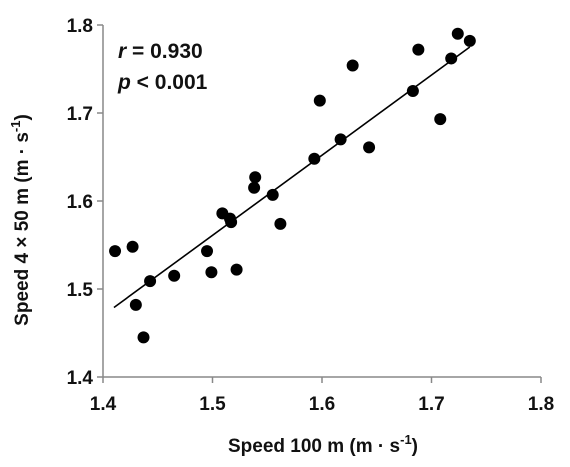  I want to click on x-axis-title: Speed 100 m (m · s-1), so click(323, 444).